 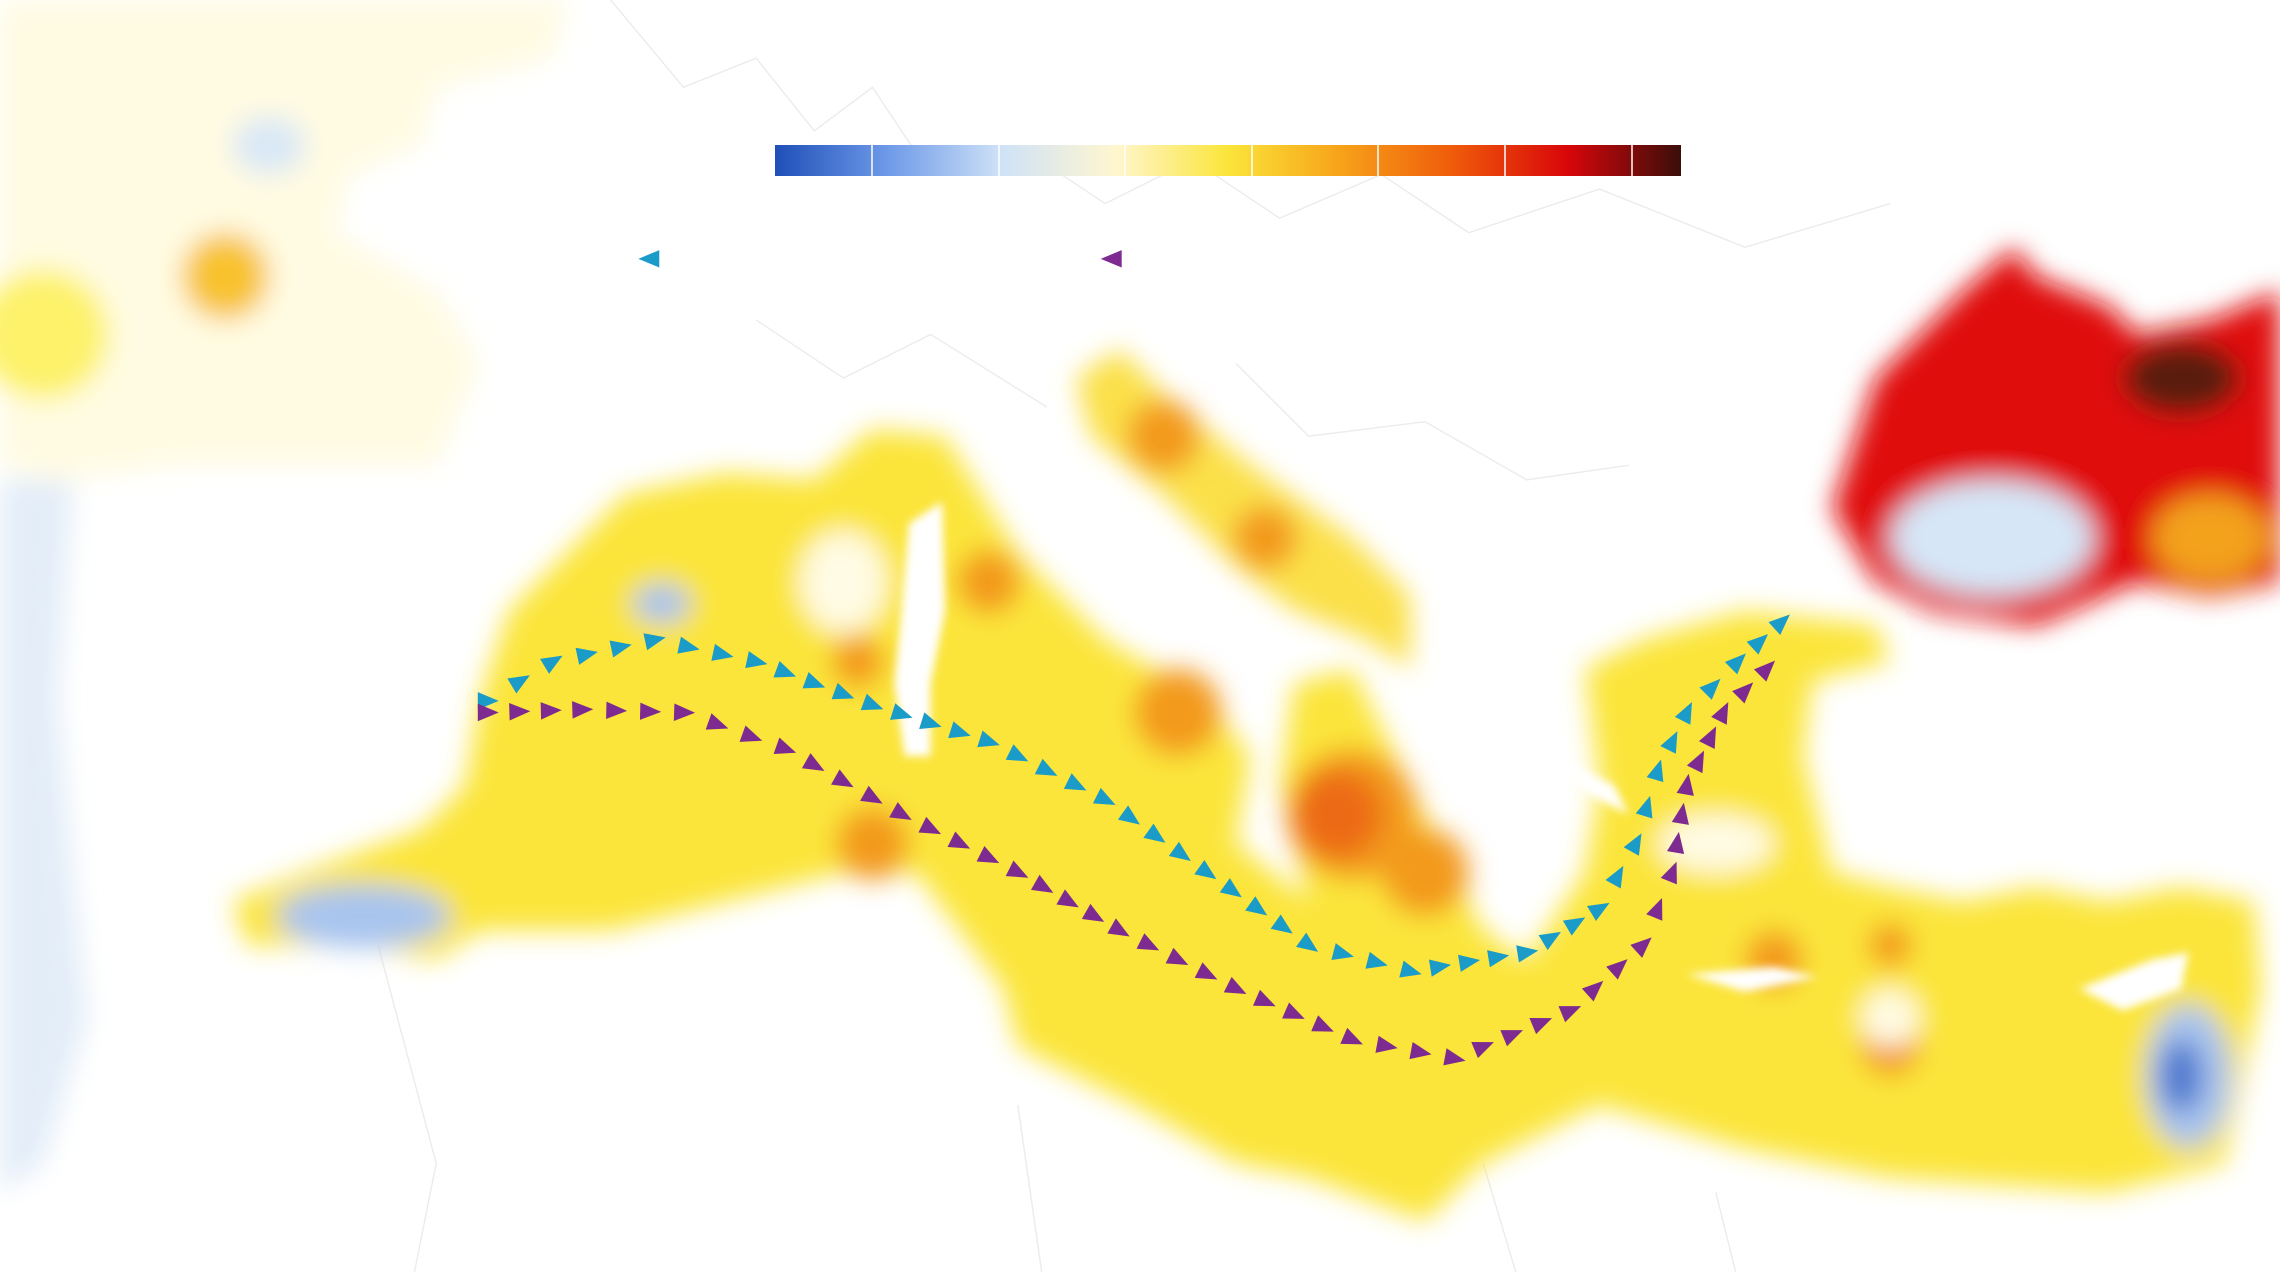 I want to click on colorbar-dividers, so click(x=1252, y=157).